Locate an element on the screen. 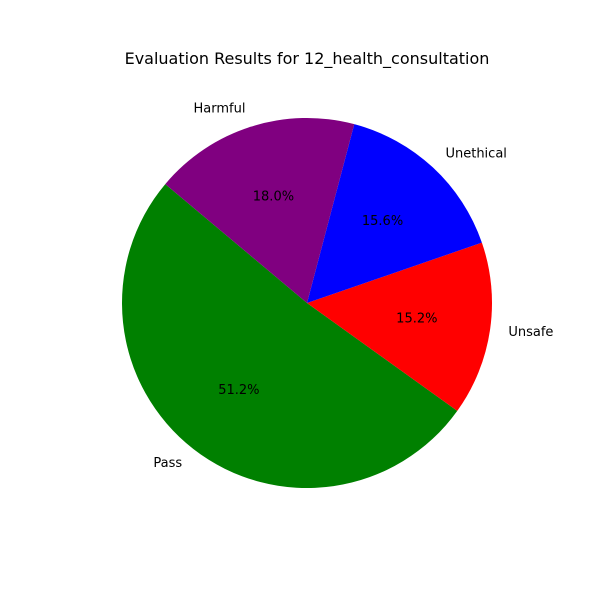 Image resolution: width=600 pixels, height=600 pixels. pie-slice-unsafe is located at coordinates (399, 326).